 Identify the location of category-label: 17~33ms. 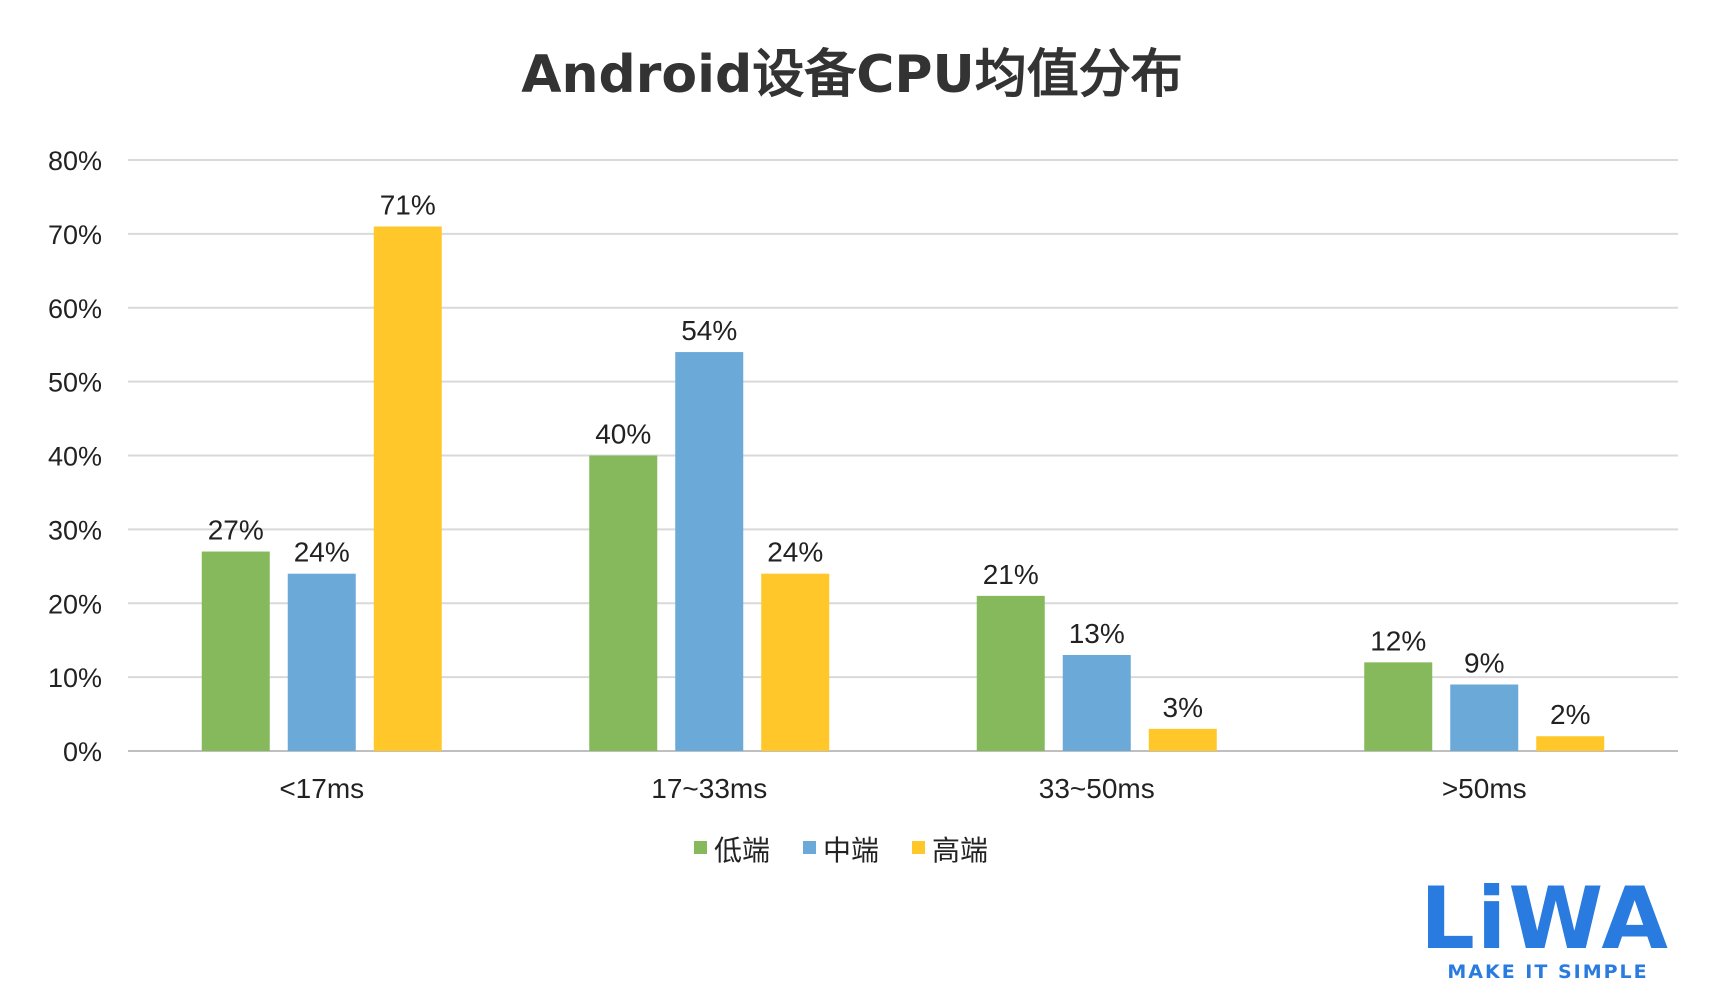
(709, 788).